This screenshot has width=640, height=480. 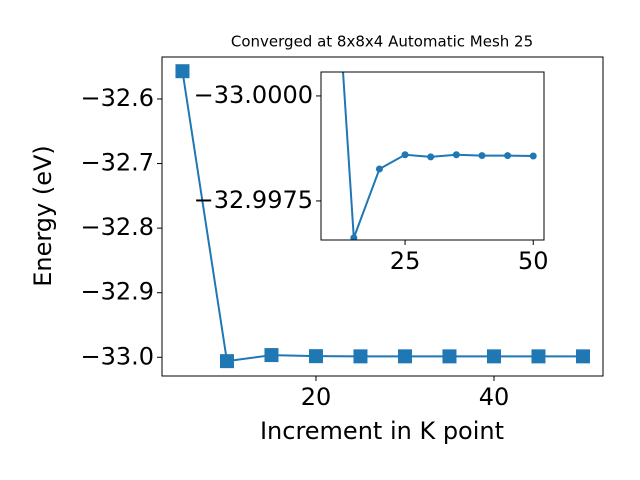 What do you see at coordinates (117, 227) in the screenshot?
I see `y-tick-label: −32.8` at bounding box center [117, 227].